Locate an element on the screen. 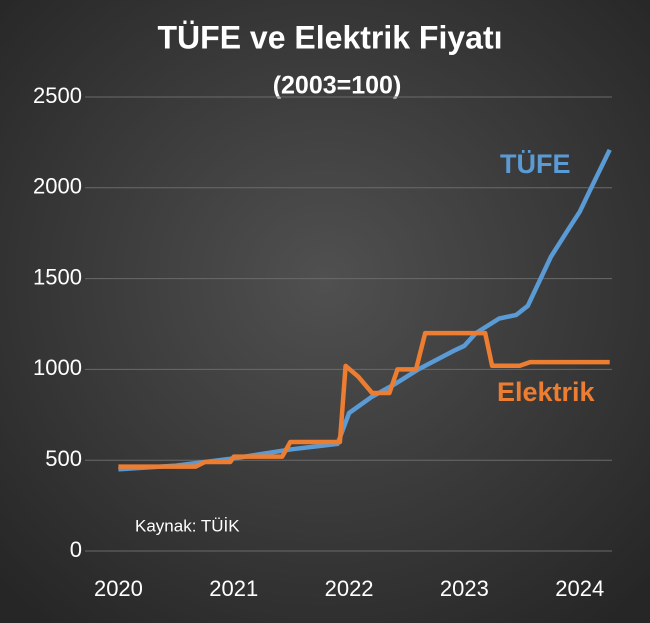 Image resolution: width=650 pixels, height=623 pixels. y-tick-label: 0 is located at coordinates (76, 549).